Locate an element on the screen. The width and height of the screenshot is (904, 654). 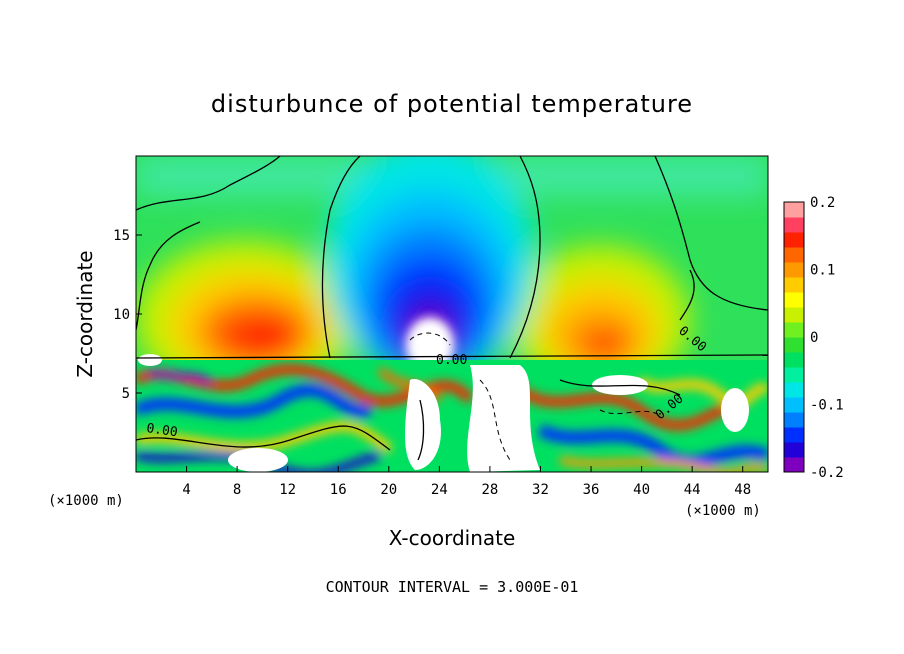
x-tick-label: 44 is located at coordinates (692, 490).